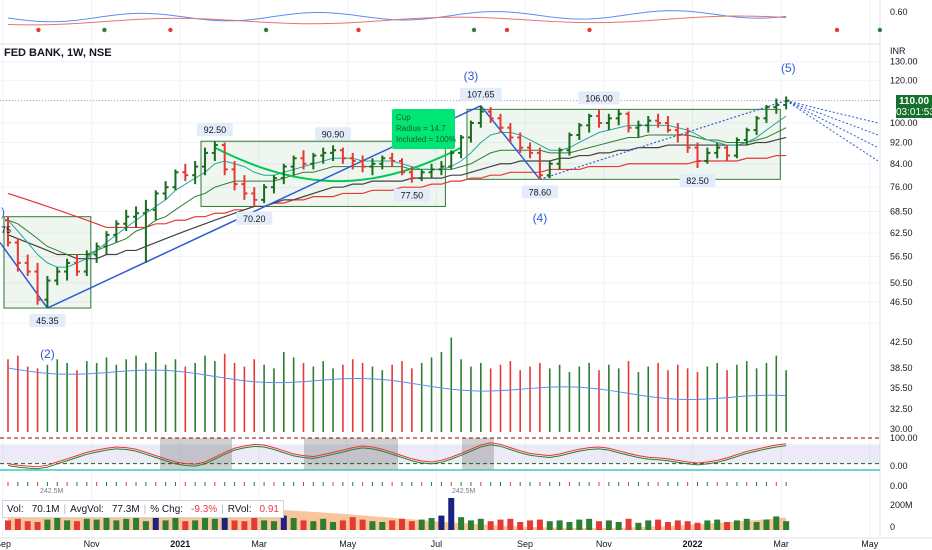 The image size is (932, 550). What do you see at coordinates (58, 53) in the screenshot?
I see `ticker-title: FED BANK, 1W, NSE` at bounding box center [58, 53].